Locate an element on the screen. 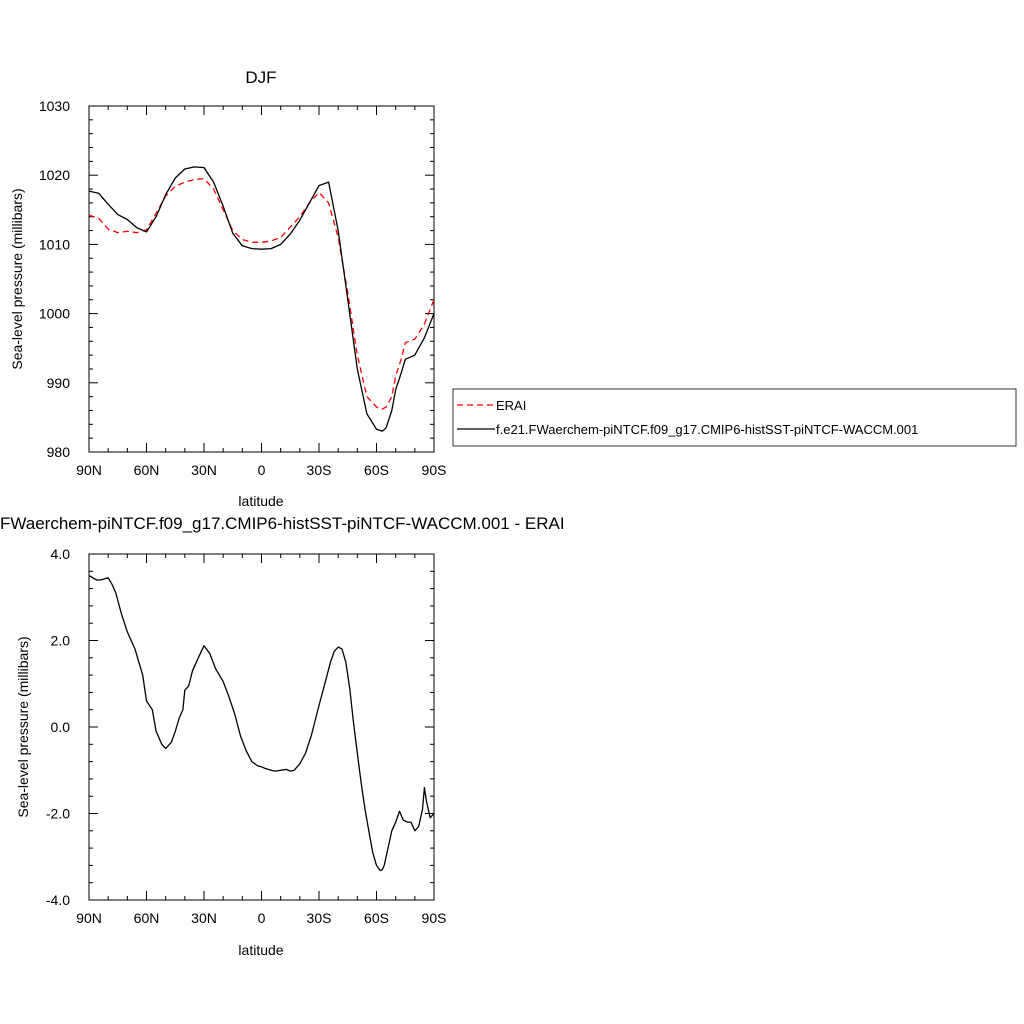  bottom-x-axis-label: latitude is located at coordinates (260, 950).